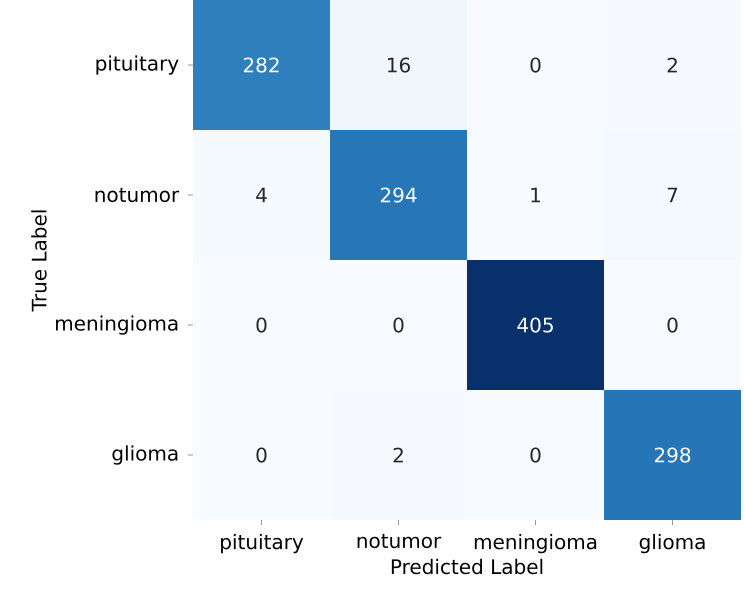 This screenshot has height=606, width=744. Describe the element at coordinates (673, 195) in the screenshot. I see `data-label: 7` at that location.